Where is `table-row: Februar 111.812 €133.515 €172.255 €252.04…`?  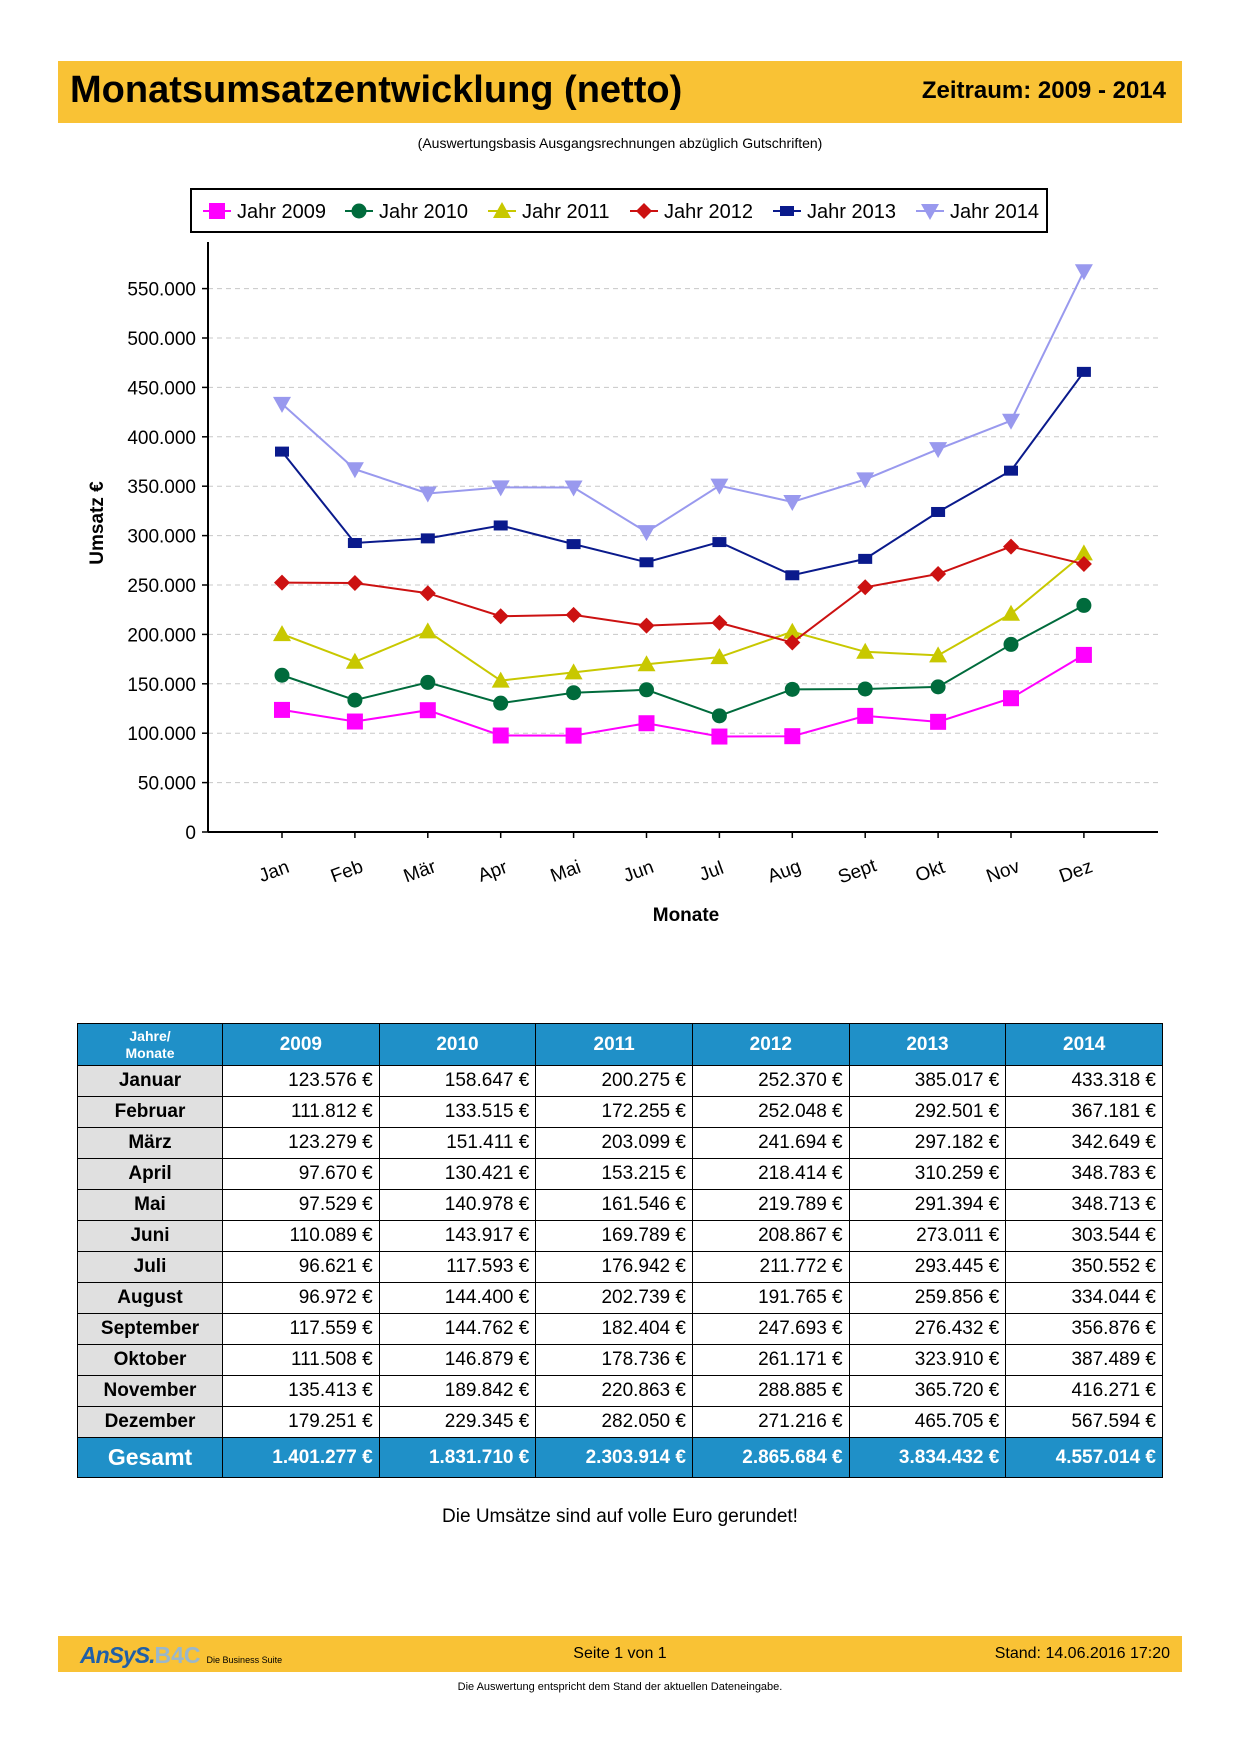
table-row: Februar 111.812 €133.515 €172.255 €252.04… is located at coordinates (620, 1112).